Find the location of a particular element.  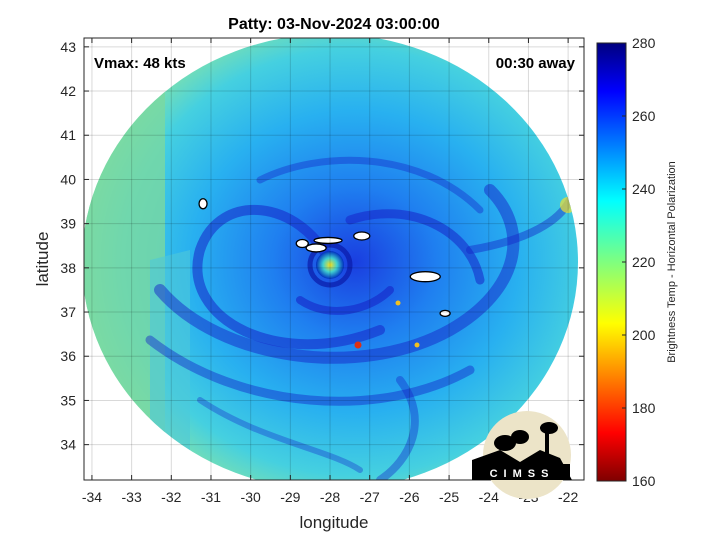

x-tick-label: -27 is located at coordinates (370, 497).